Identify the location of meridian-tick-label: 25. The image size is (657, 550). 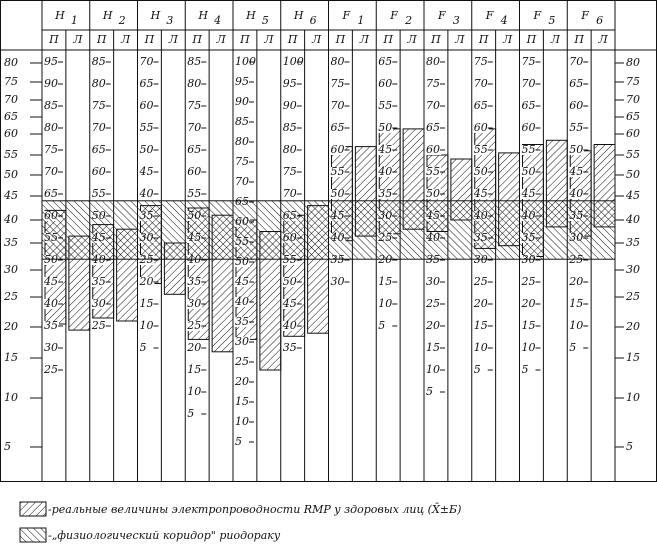
(50, 369).